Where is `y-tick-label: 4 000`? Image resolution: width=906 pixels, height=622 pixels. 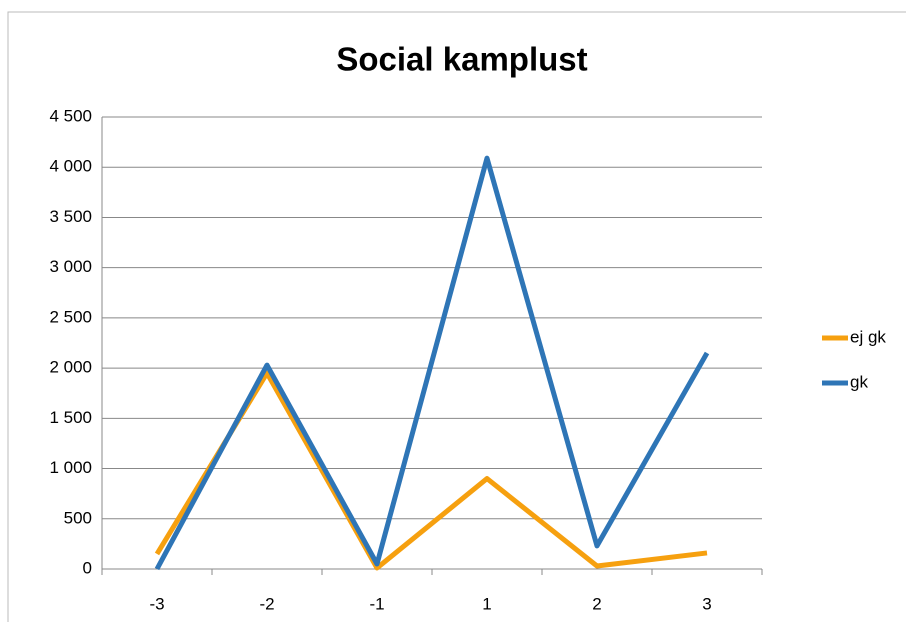 y-tick-label: 4 000 is located at coordinates (70, 166).